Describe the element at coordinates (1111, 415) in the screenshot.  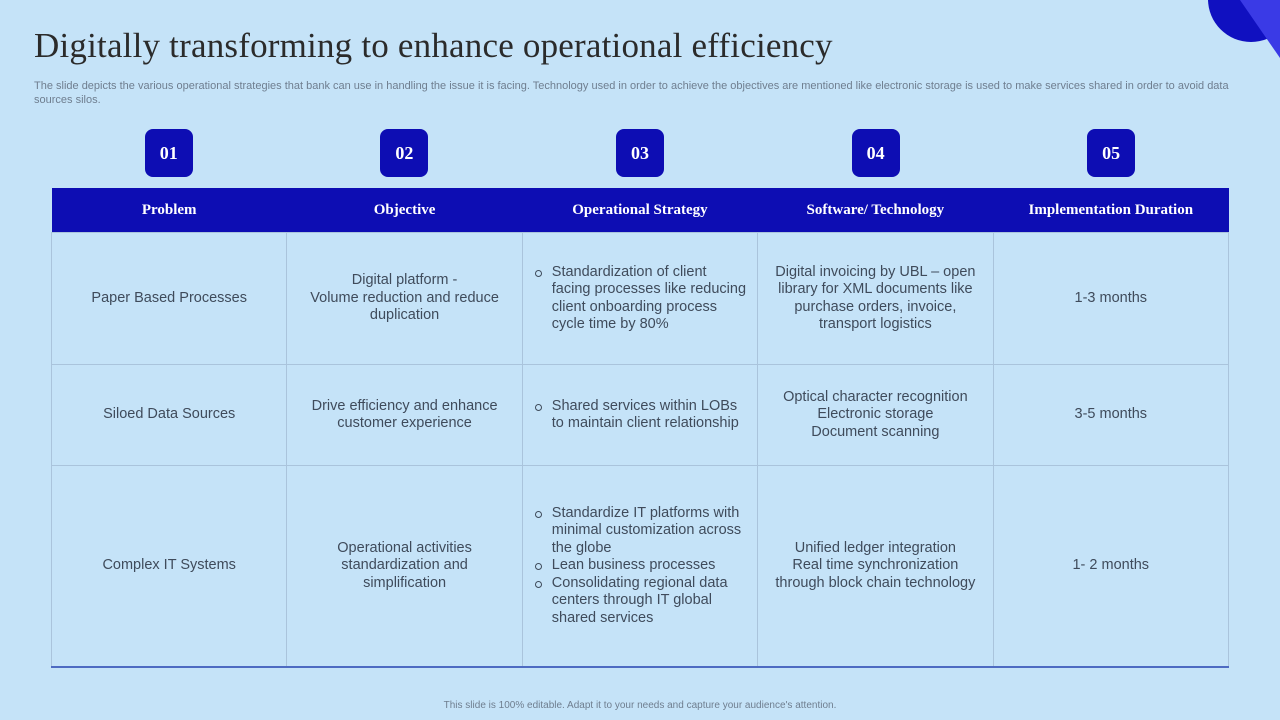
I see `duration-cell: 3-5 months` at that location.